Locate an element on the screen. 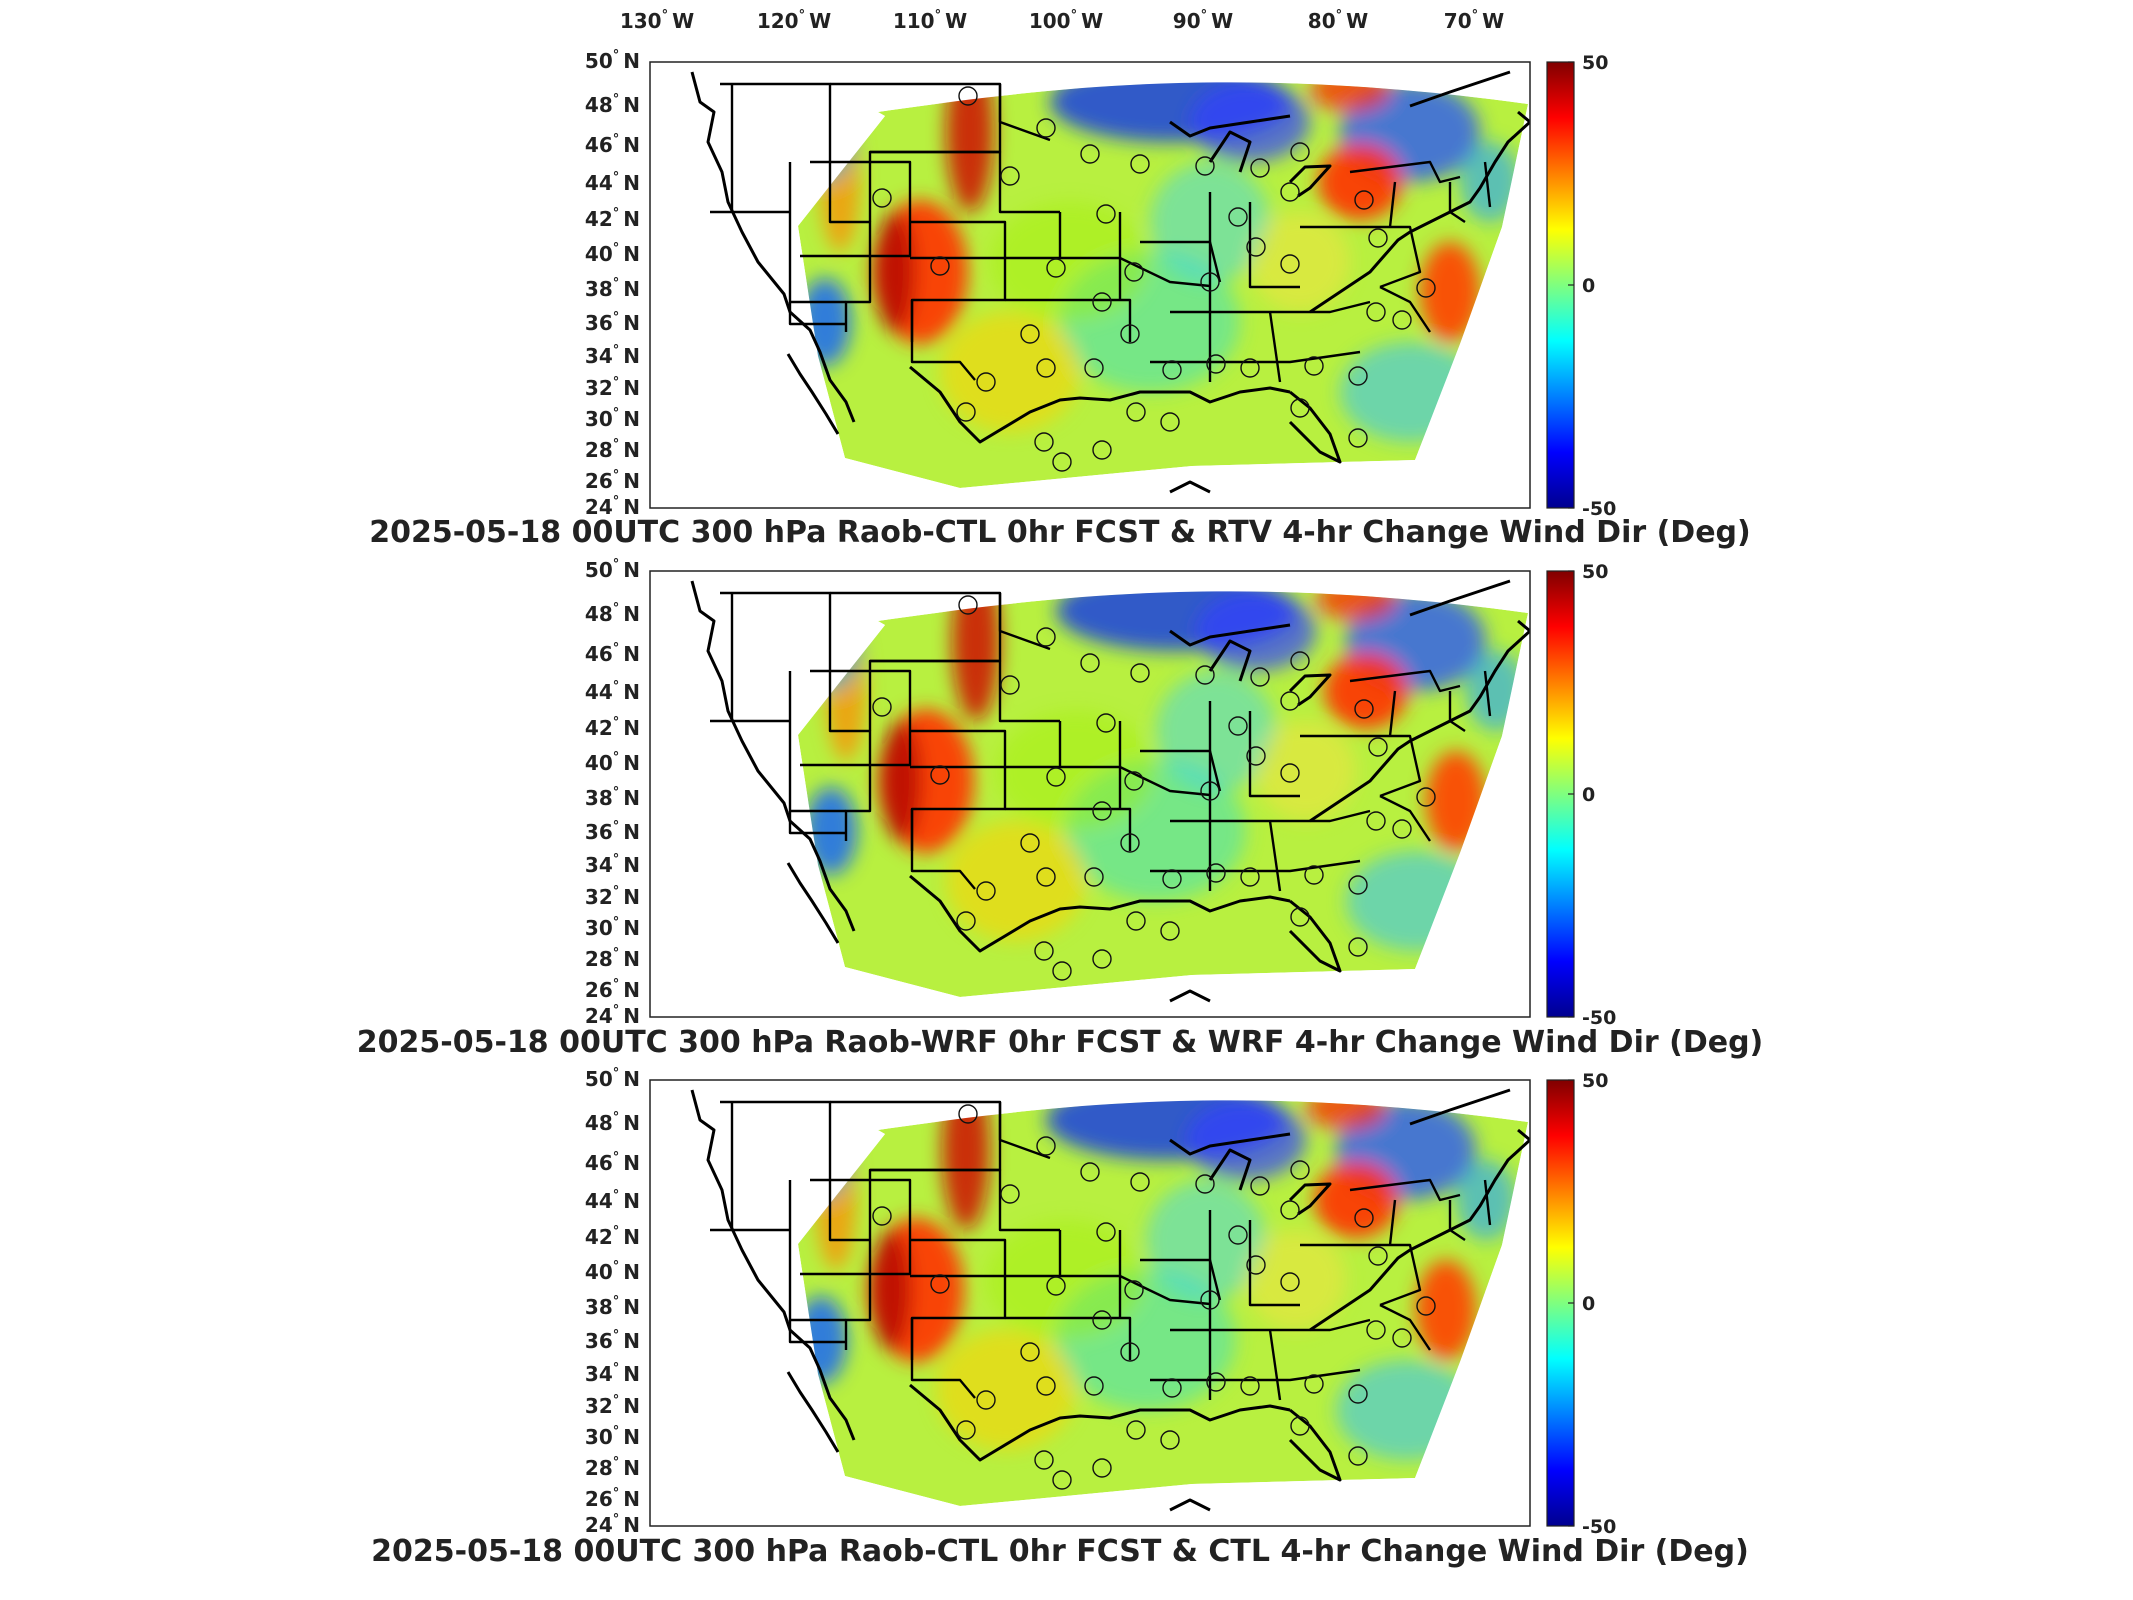  lat-tick-label: 44° N is located at coordinates (612, 691).